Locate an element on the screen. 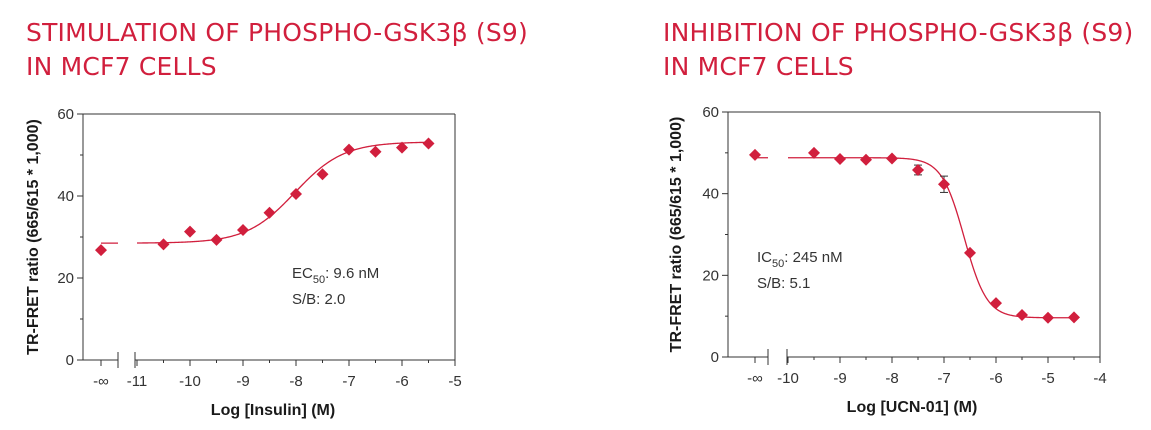 The height and width of the screenshot is (430, 1151). fit-parameter-label: IC50: 245 nM is located at coordinates (800, 259).